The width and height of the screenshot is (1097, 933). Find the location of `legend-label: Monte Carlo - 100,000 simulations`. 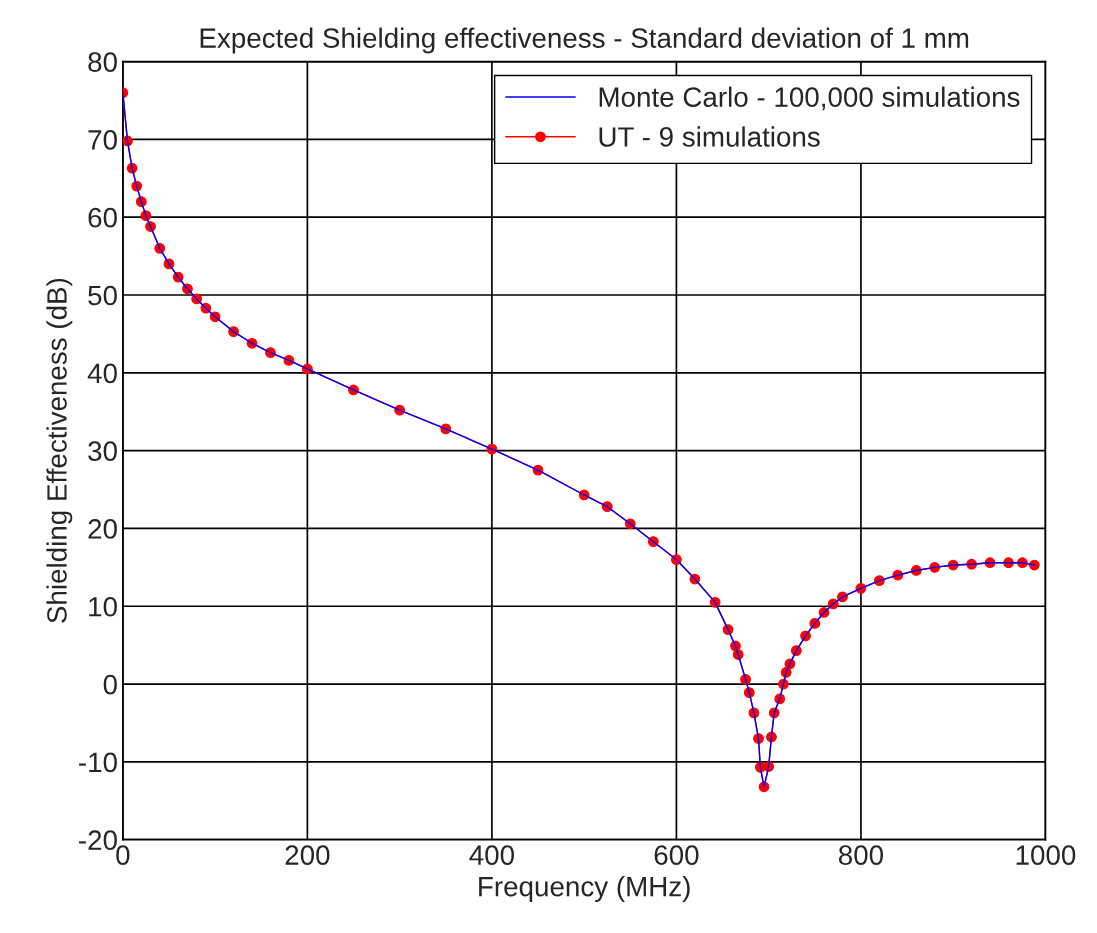

legend-label: Monte Carlo - 100,000 simulations is located at coordinates (809, 98).